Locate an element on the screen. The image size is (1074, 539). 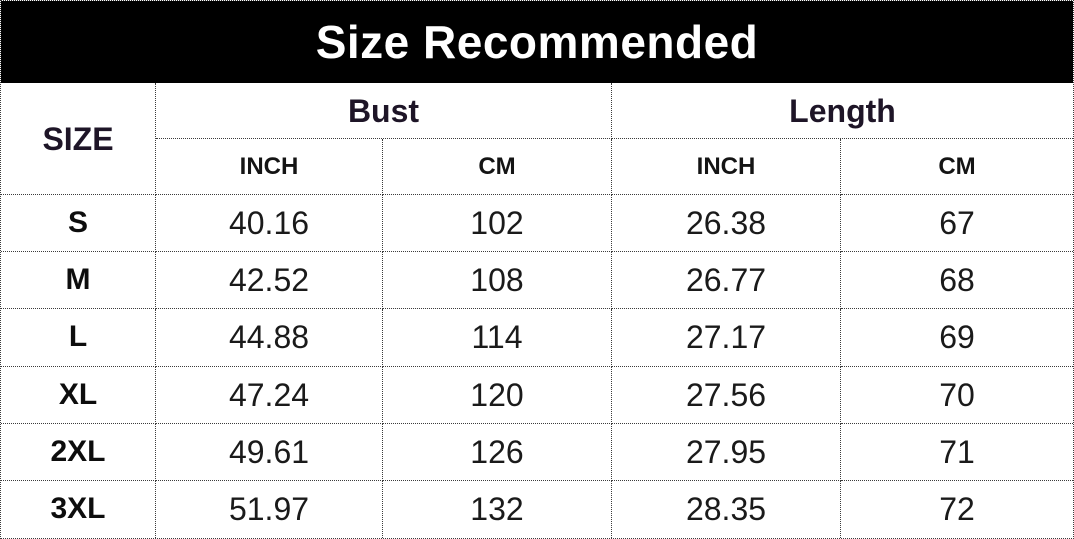
value-cell: 26.38 is located at coordinates (726, 224).